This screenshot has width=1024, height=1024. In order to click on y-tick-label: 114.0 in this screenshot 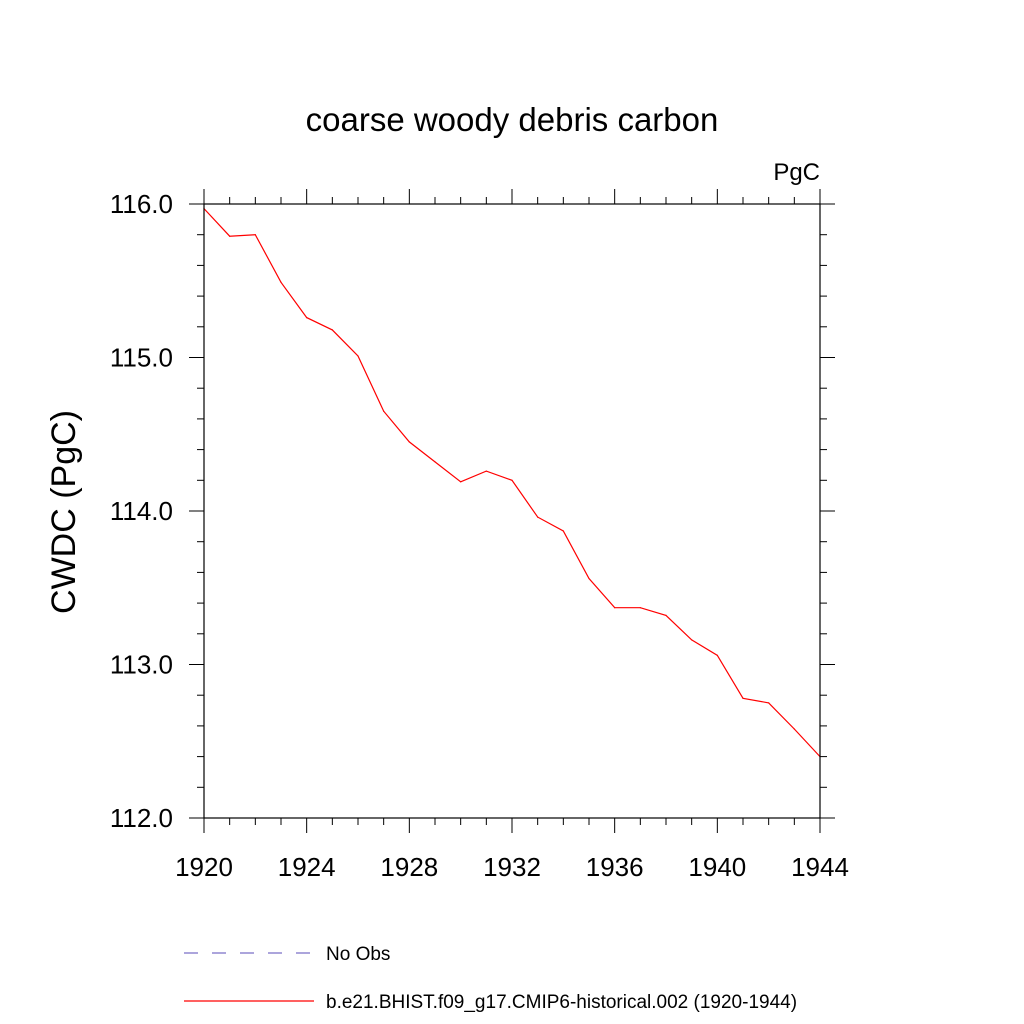, I will do `click(141, 511)`.